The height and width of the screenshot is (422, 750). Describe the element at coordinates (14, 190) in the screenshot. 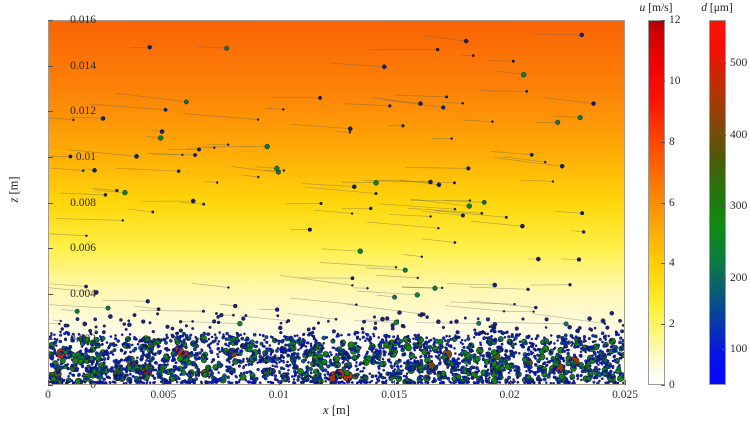

I see `y-axis-label: z [m]` at that location.